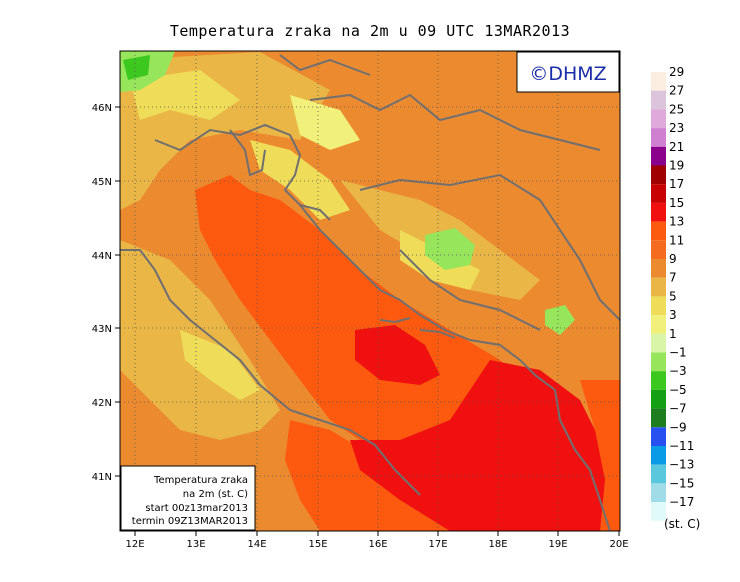 This screenshot has width=740, height=582. Describe the element at coordinates (256, 544) in the screenshot. I see `lon-tick-14e: 14E` at that location.